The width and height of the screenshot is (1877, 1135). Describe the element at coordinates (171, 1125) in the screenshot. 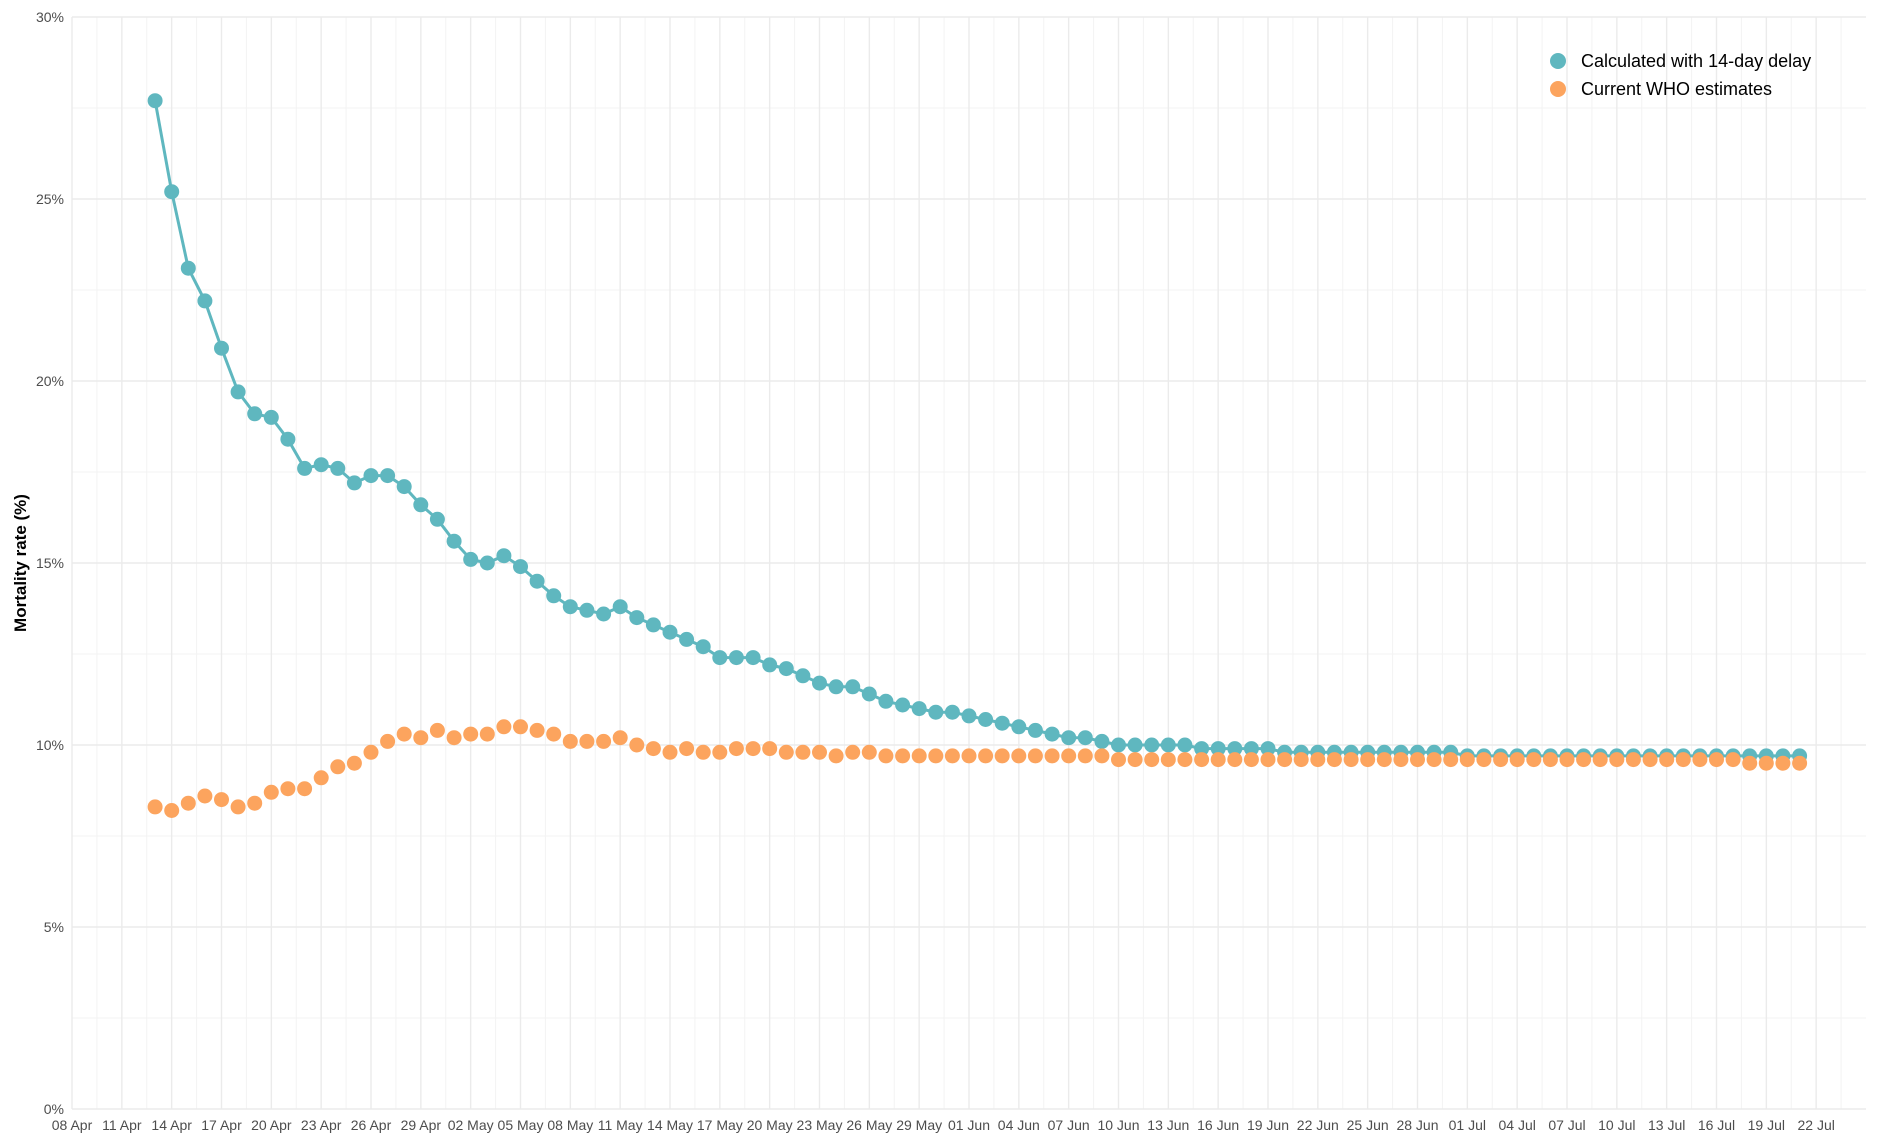

I see `x-tick-label: 14 Apr` at that location.